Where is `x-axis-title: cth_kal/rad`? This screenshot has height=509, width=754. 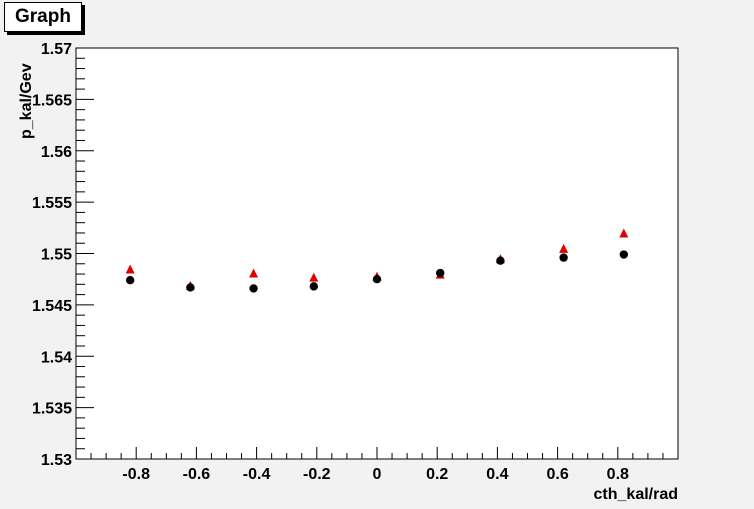
x-axis-title: cth_kal/rad is located at coordinates (636, 494).